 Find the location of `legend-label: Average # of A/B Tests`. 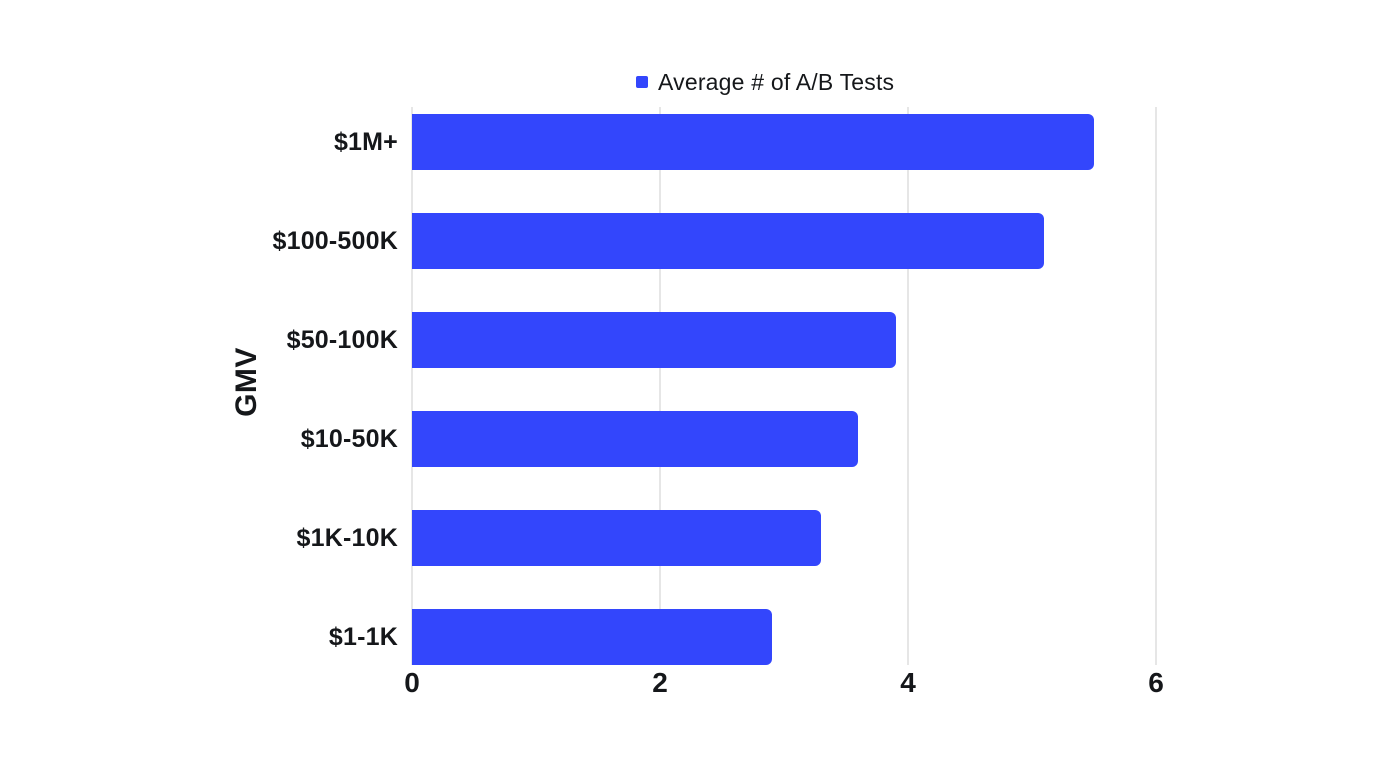

legend-label: Average # of A/B Tests is located at coordinates (776, 81).